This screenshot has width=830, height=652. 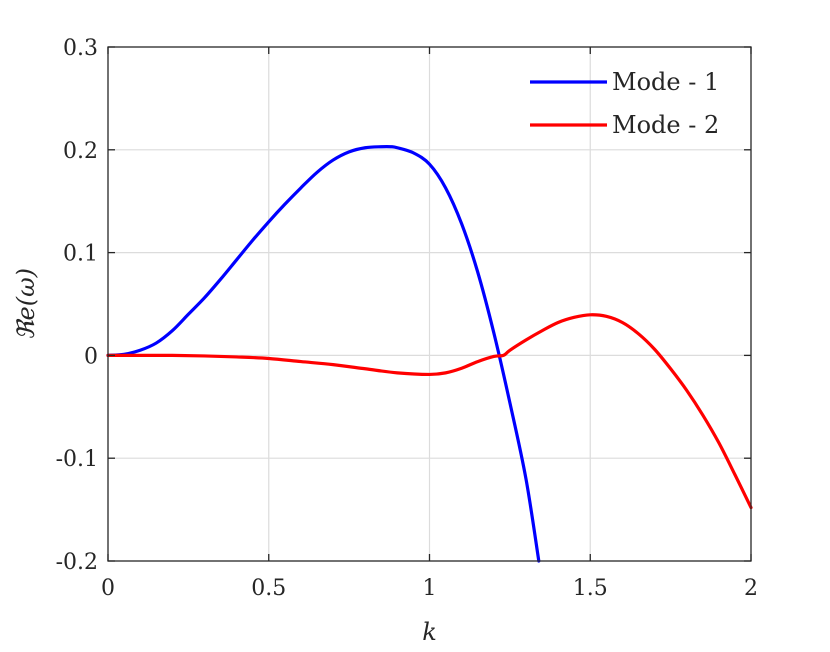 What do you see at coordinates (624, 103) in the screenshot?
I see `legend: Mode - 1 Mode - 2` at bounding box center [624, 103].